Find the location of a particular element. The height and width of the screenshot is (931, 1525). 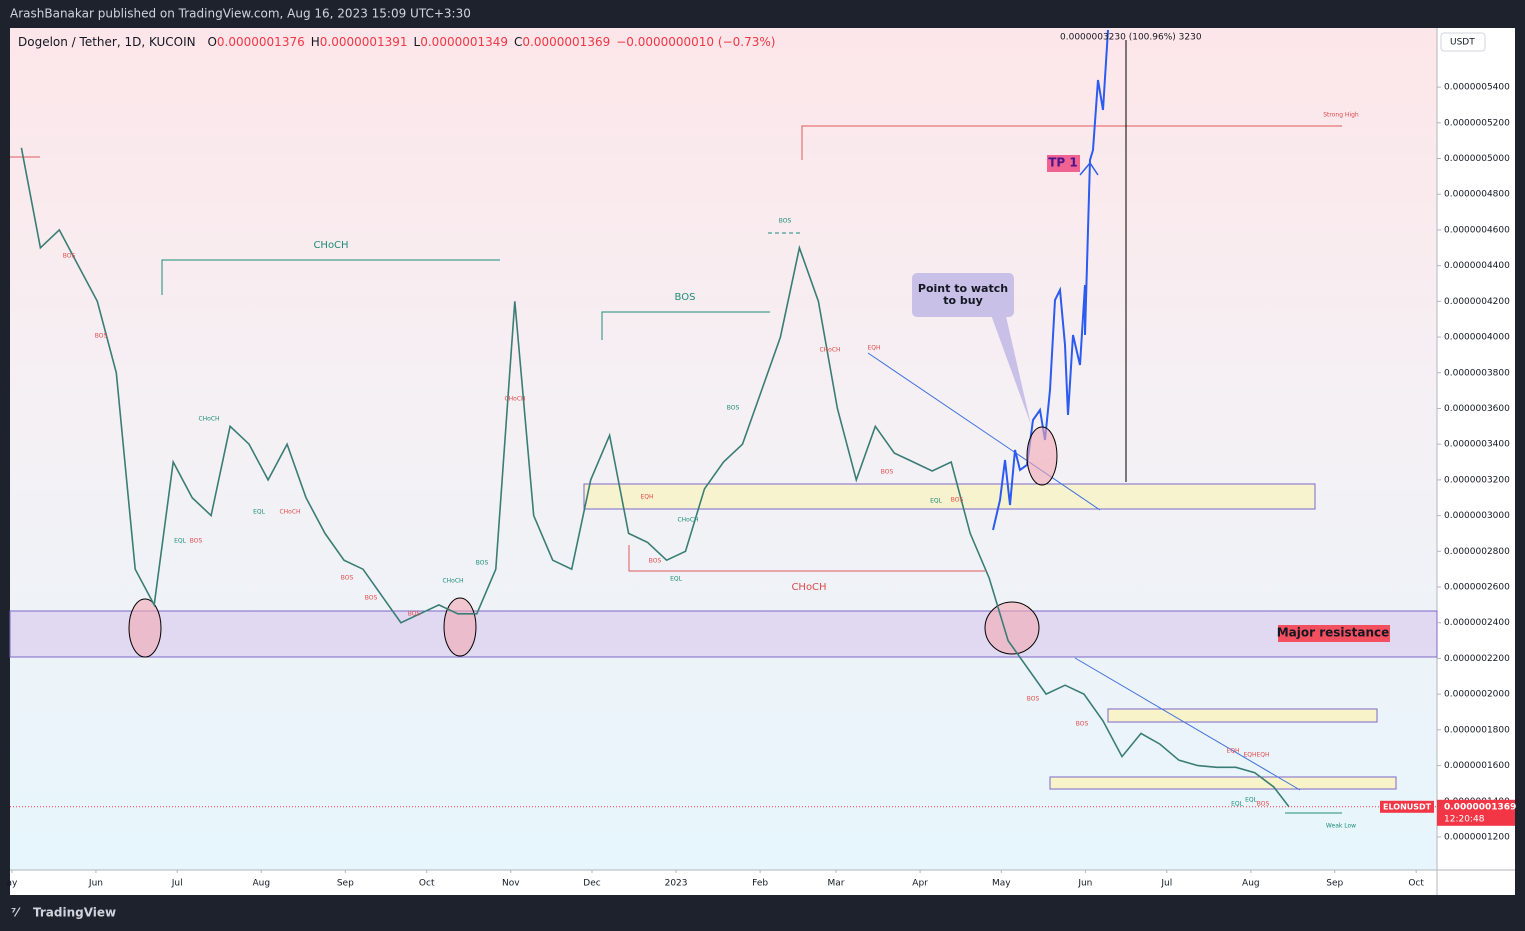

currency: USDT is located at coordinates (1462, 43).